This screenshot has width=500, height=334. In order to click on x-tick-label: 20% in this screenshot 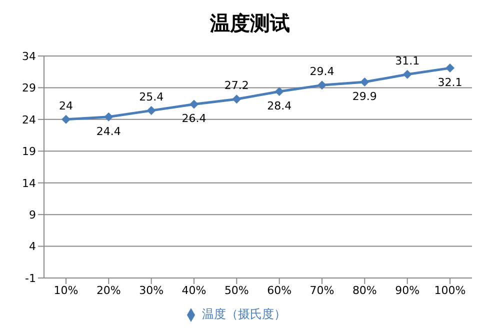, I will do `click(108, 290)`.